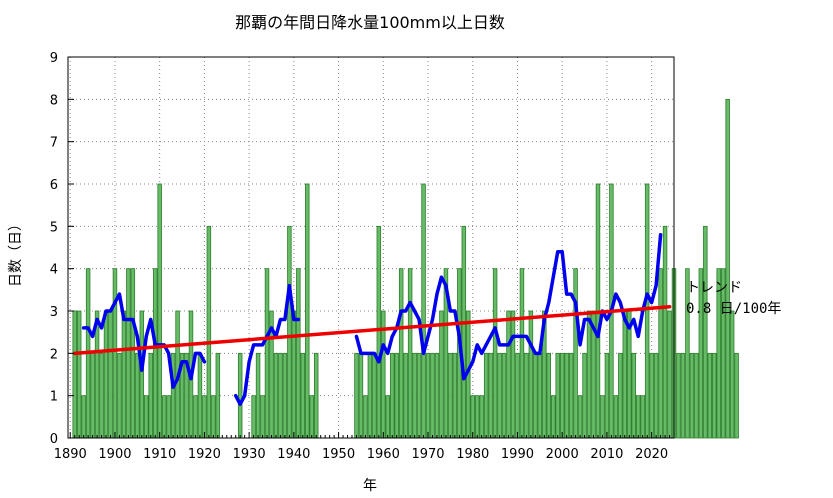 Image resolution: width=833 pixels, height=498 pixels. Describe the element at coordinates (472, 454) in the screenshot. I see `x-tick-label: 1980` at that location.